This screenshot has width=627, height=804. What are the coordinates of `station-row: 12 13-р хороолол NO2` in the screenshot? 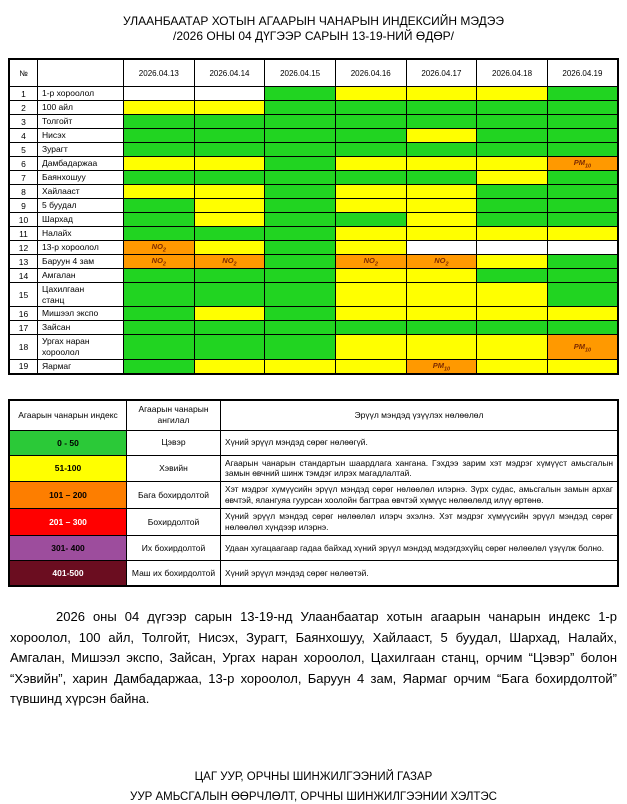 It's located at (313, 247).